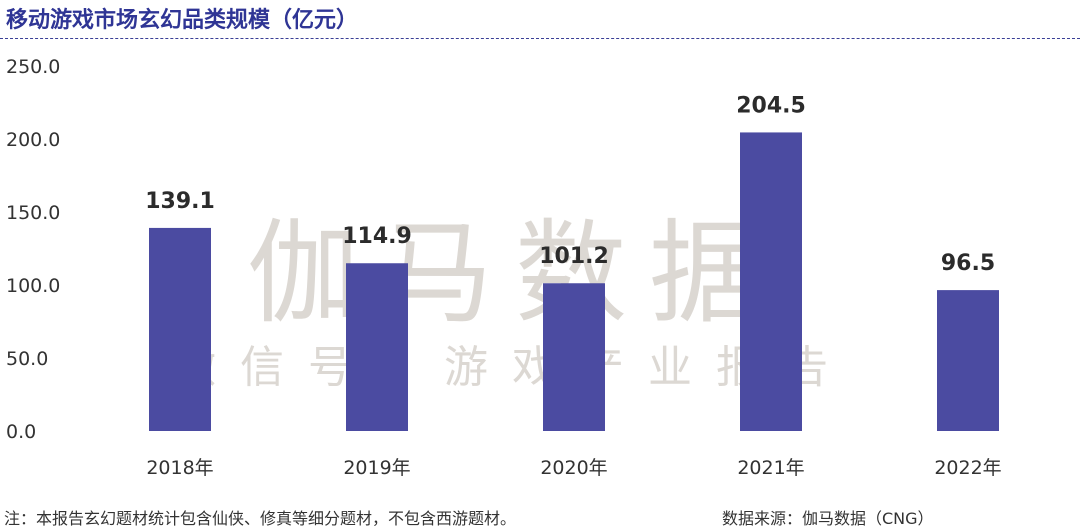  I want to click on y-tick-label: 150.0, so click(33, 213).